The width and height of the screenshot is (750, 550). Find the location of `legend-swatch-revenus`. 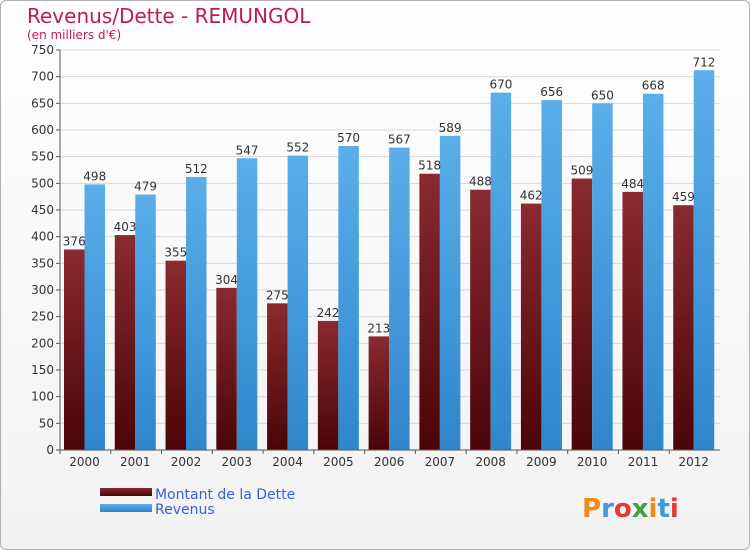

legend-swatch-revenus is located at coordinates (126, 508).